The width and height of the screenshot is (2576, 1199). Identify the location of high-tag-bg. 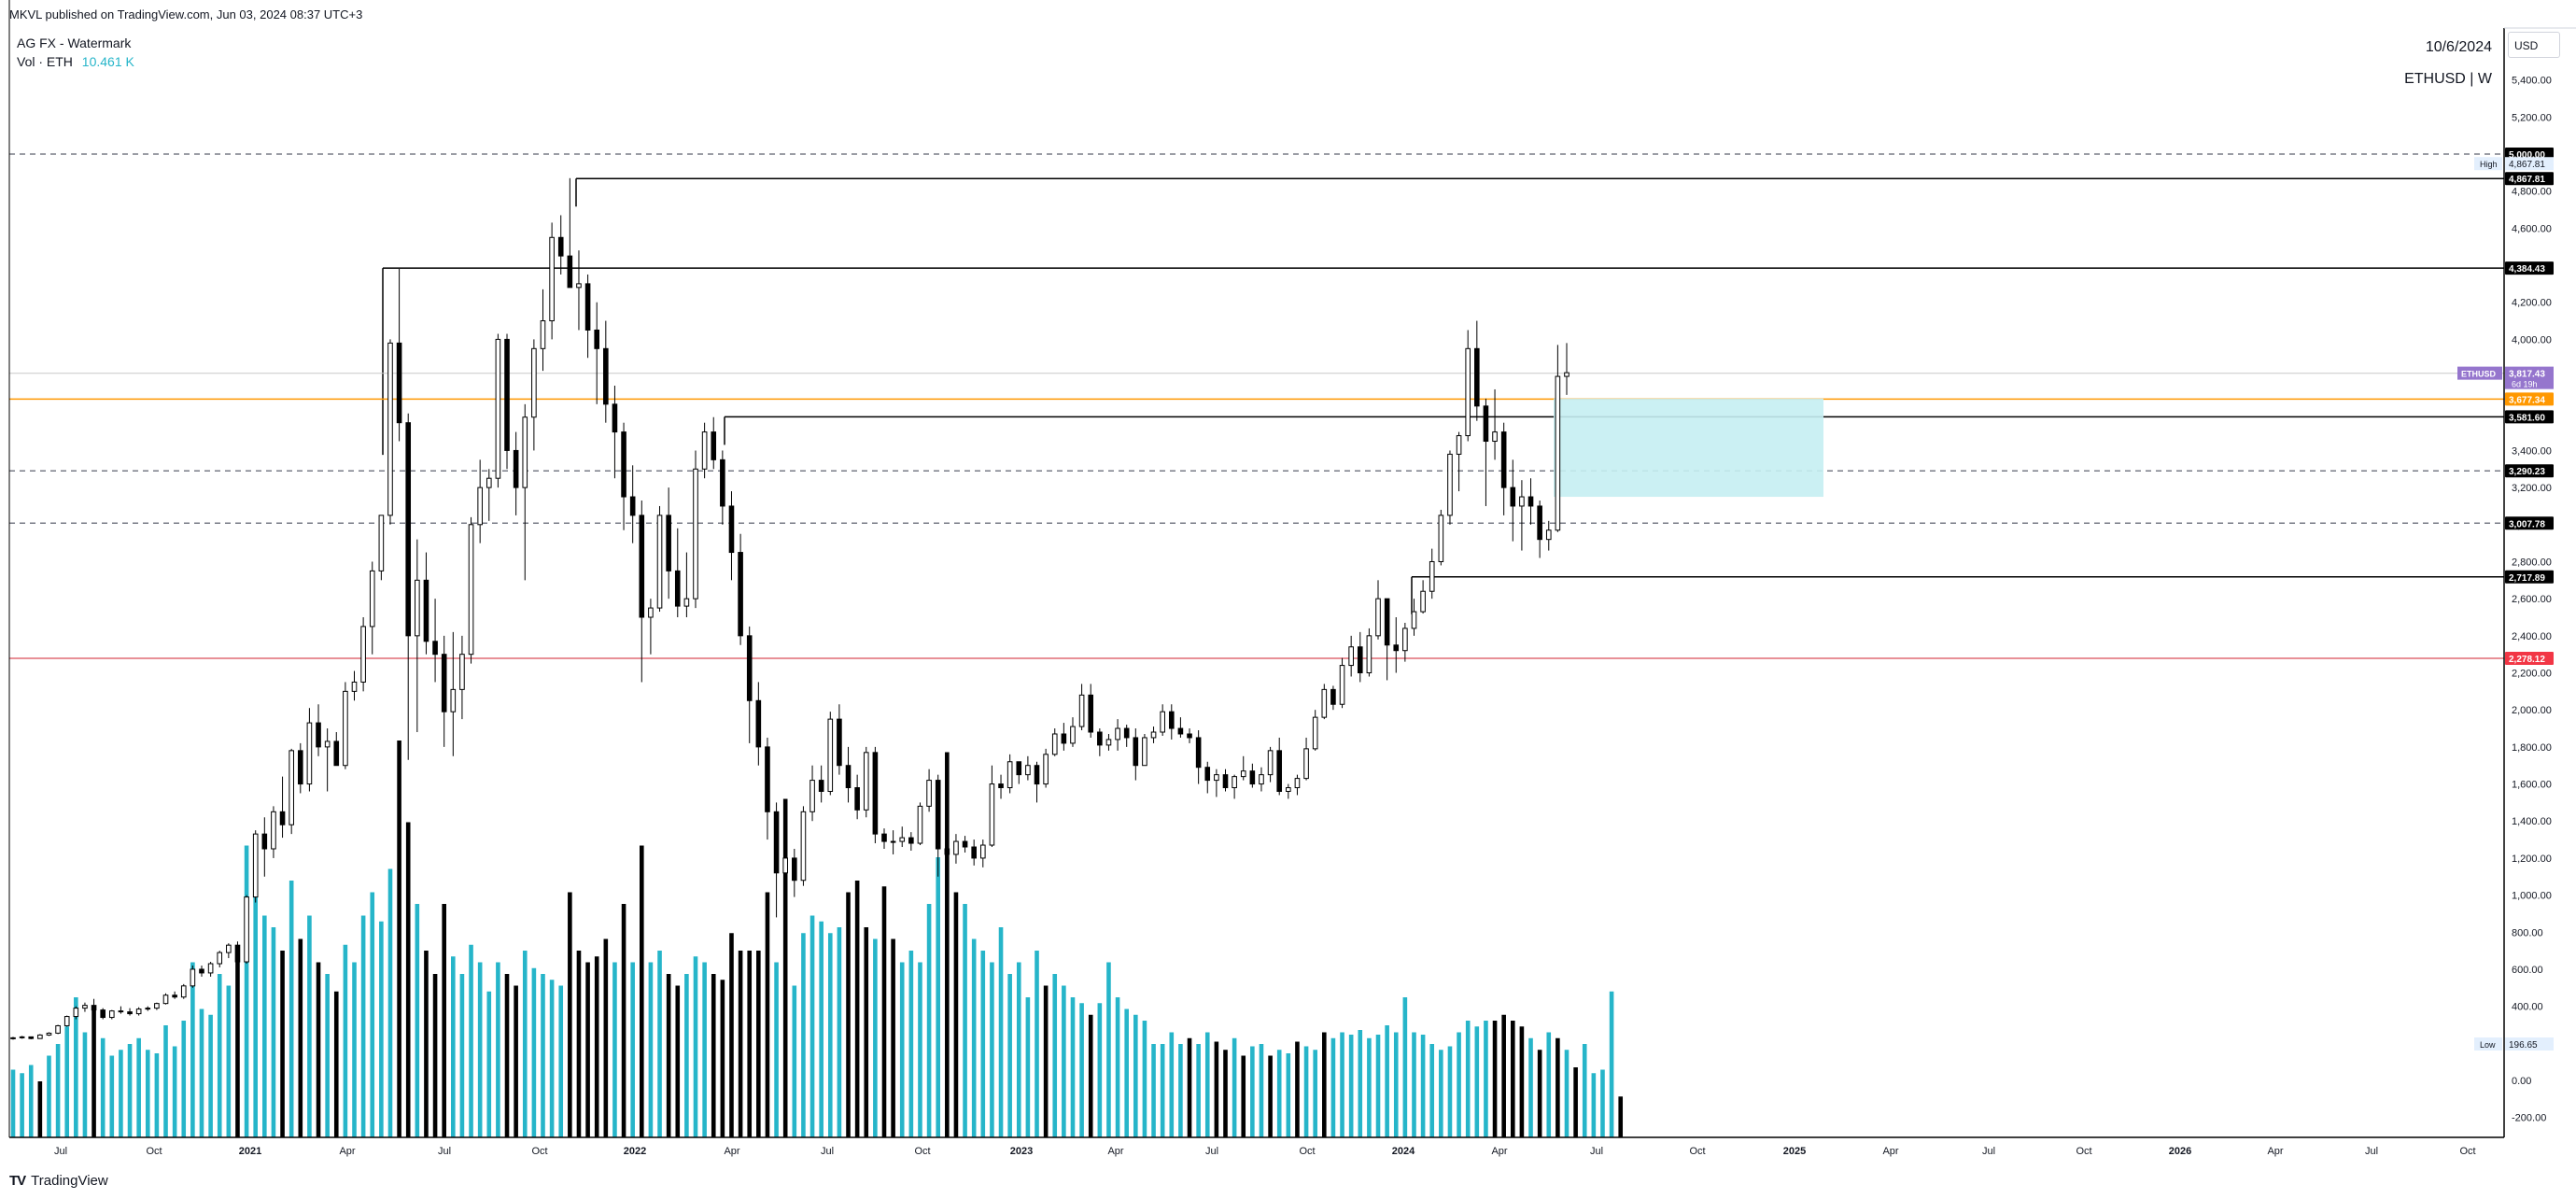
(2488, 164).